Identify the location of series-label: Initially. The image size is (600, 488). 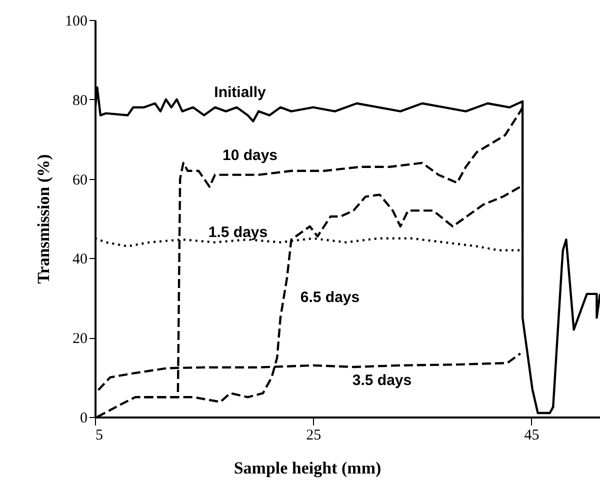
(240, 92).